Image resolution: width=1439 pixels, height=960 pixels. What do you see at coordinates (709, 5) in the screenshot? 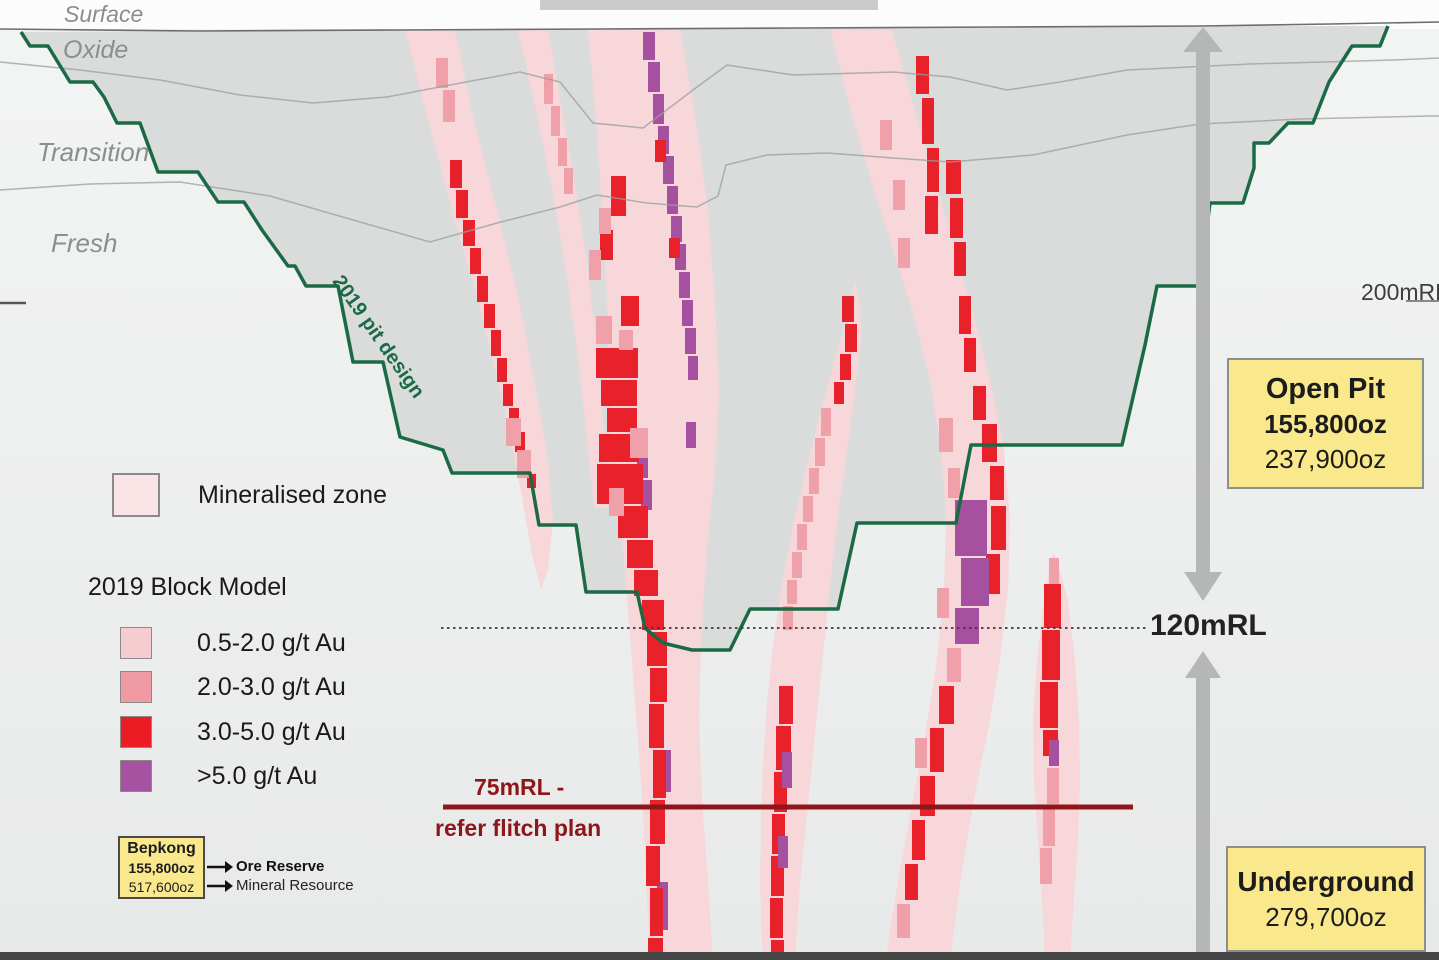
I see `top-cropped-bar` at bounding box center [709, 5].